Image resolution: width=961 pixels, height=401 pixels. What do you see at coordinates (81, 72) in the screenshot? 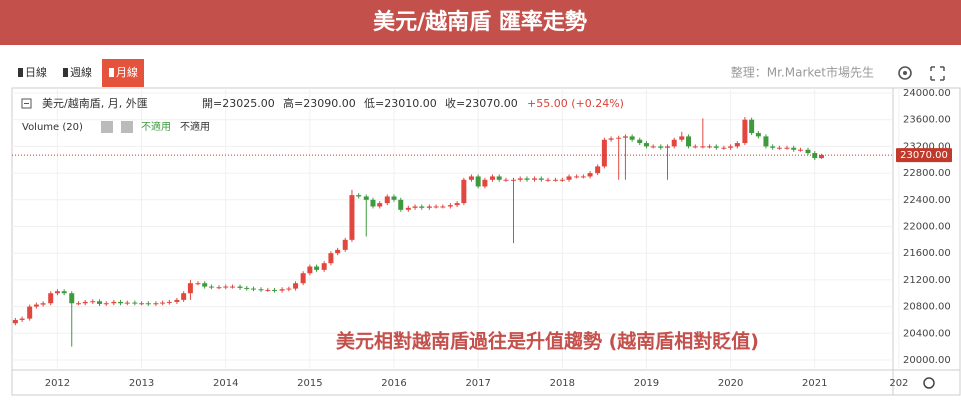
I see `interval-button: 週線` at bounding box center [81, 72].